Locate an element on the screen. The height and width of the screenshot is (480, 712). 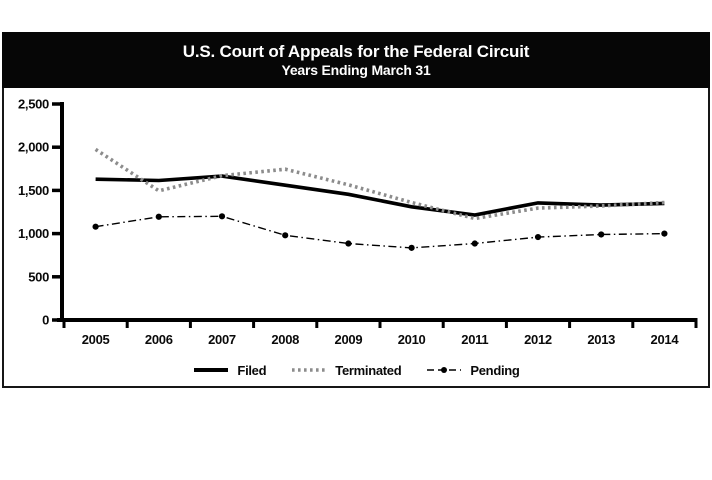
series-line-terminated is located at coordinates (379, 184).